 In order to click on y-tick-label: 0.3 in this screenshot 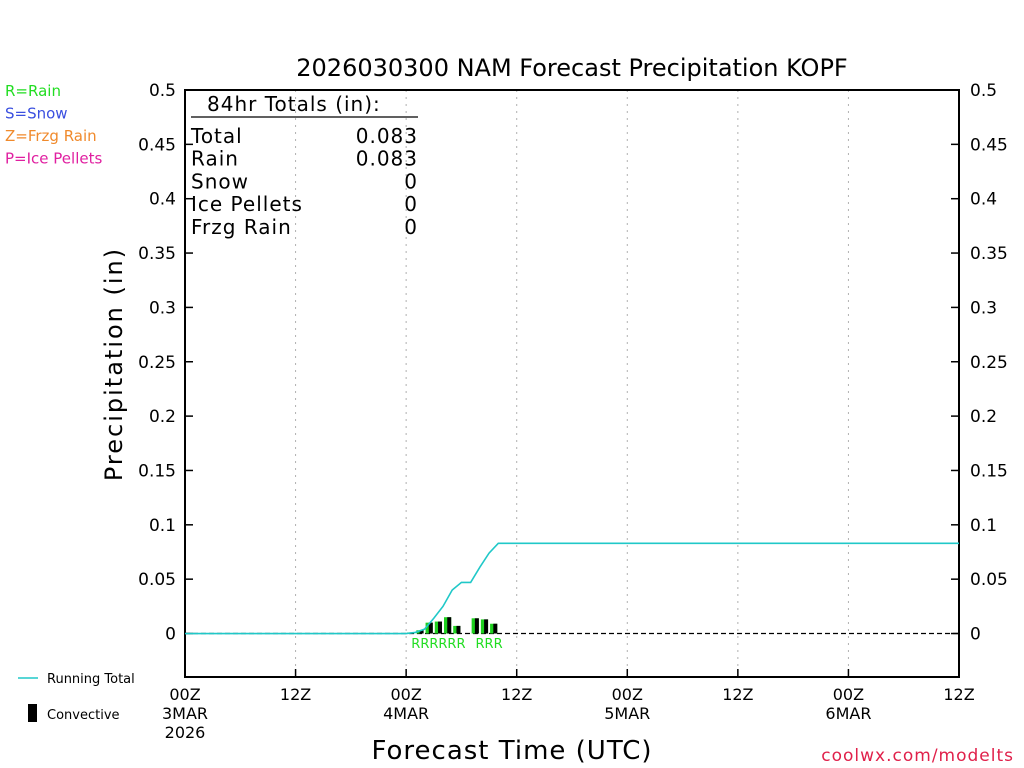, I will do `click(162, 308)`.